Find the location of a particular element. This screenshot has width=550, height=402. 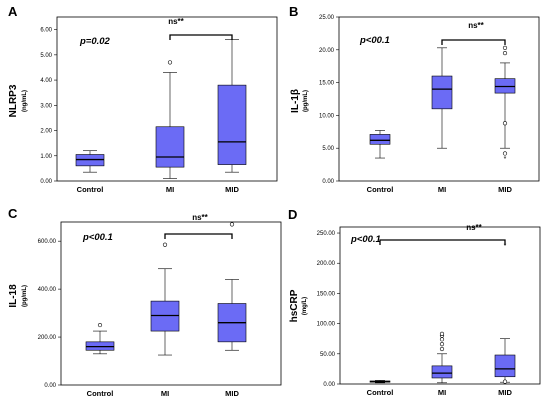

y-tick-label-b-4: 20.00 is located at coordinates (327, 51).